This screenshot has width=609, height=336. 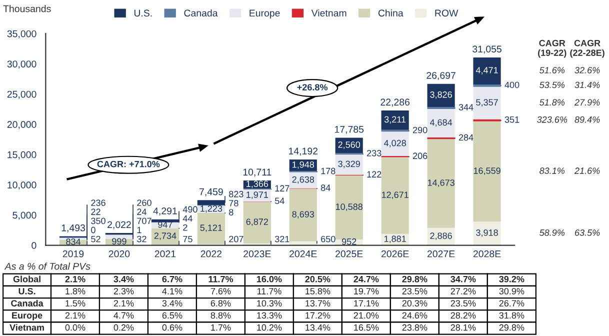 What do you see at coordinates (325, 187) in the screenshot?
I see `text: 84` at bounding box center [325, 187].